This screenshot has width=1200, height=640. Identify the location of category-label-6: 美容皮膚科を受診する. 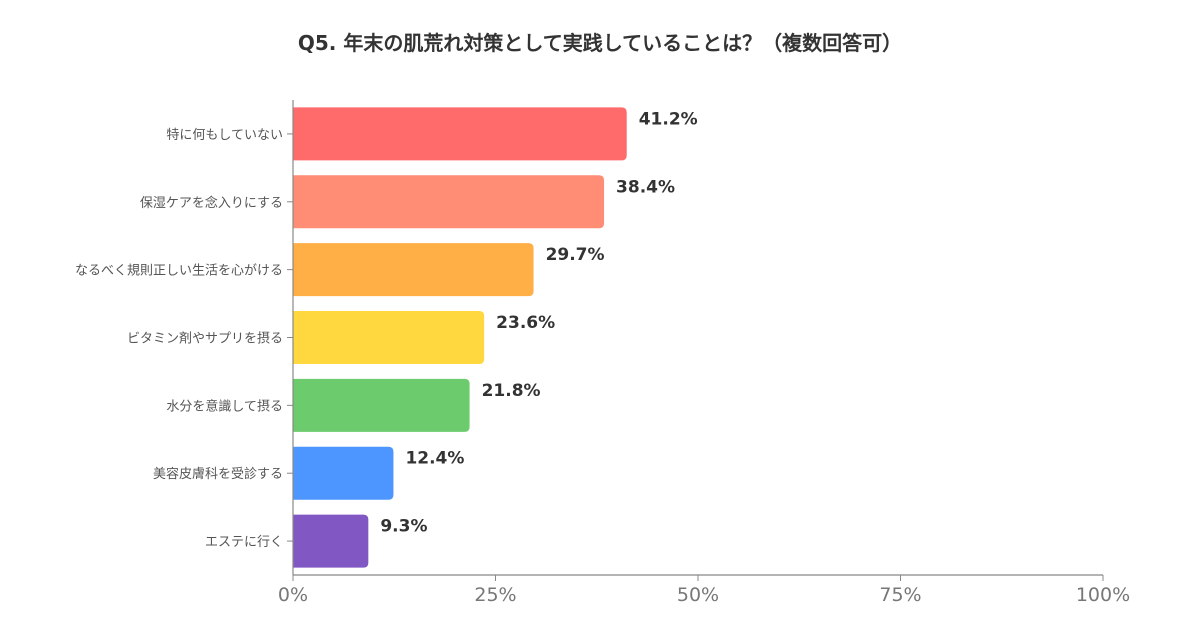
(218, 474).